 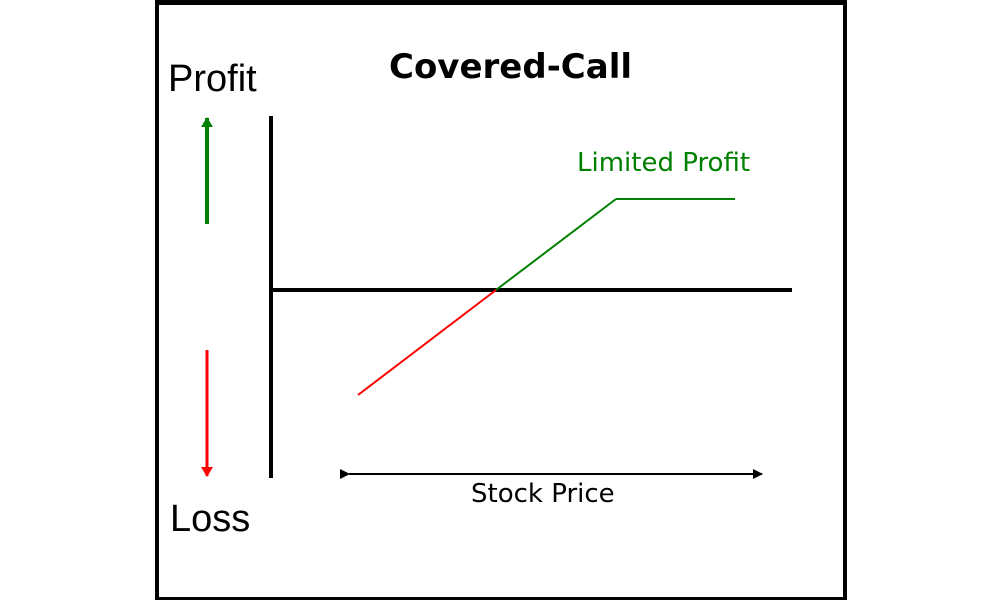 What do you see at coordinates (664, 163) in the screenshot?
I see `limited-profit-annotation: Limited Profit` at bounding box center [664, 163].